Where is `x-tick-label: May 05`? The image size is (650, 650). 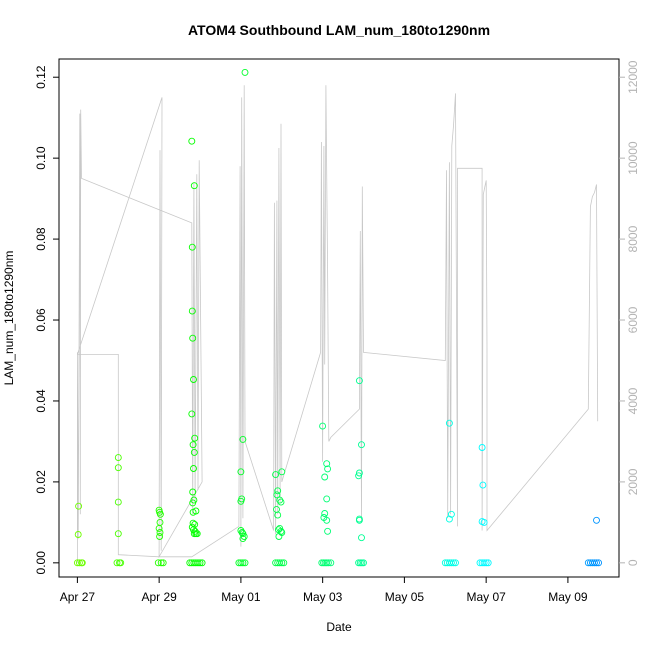
x-tick-label: May 05 is located at coordinates (405, 597).